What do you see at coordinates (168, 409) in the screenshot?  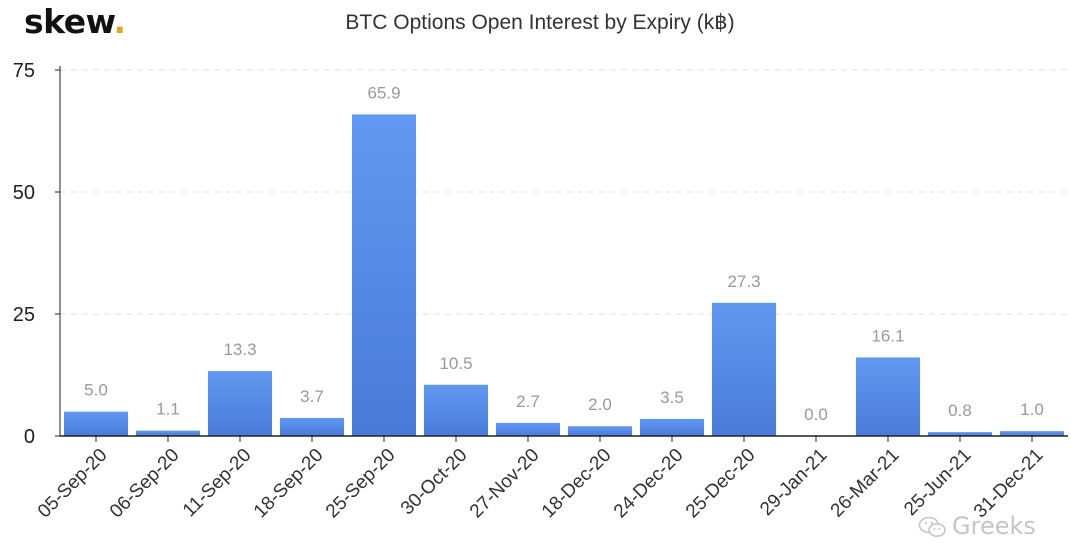 I see `bar-value-label: 1.1` at bounding box center [168, 409].